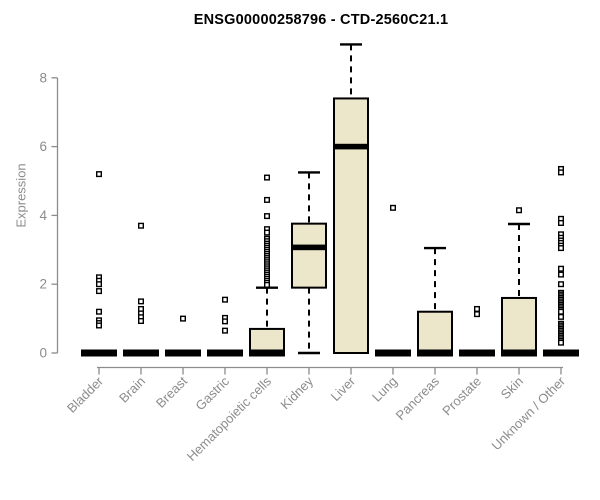 The width and height of the screenshot is (600, 500). What do you see at coordinates (561, 261) in the screenshot?
I see `box-group-unknown-other` at bounding box center [561, 261].